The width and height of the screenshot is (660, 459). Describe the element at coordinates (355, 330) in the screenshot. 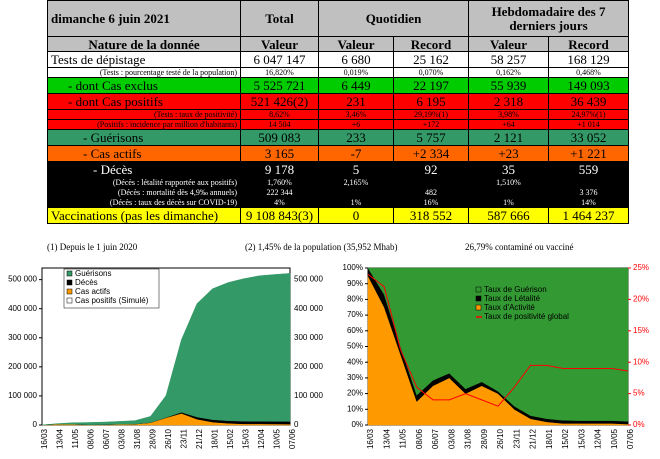

I see `y-tick-label: 60%` at that location.